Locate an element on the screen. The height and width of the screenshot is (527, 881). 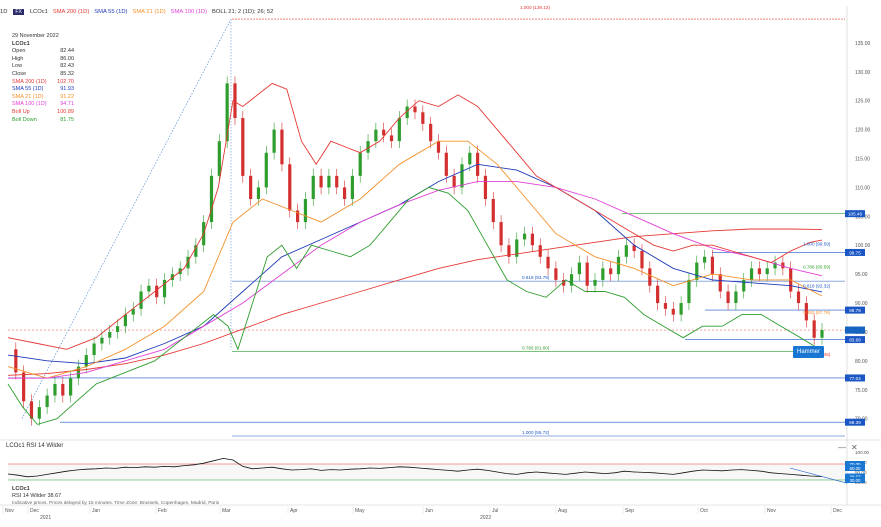
x-tick-label: Oct is located at coordinates (704, 511).